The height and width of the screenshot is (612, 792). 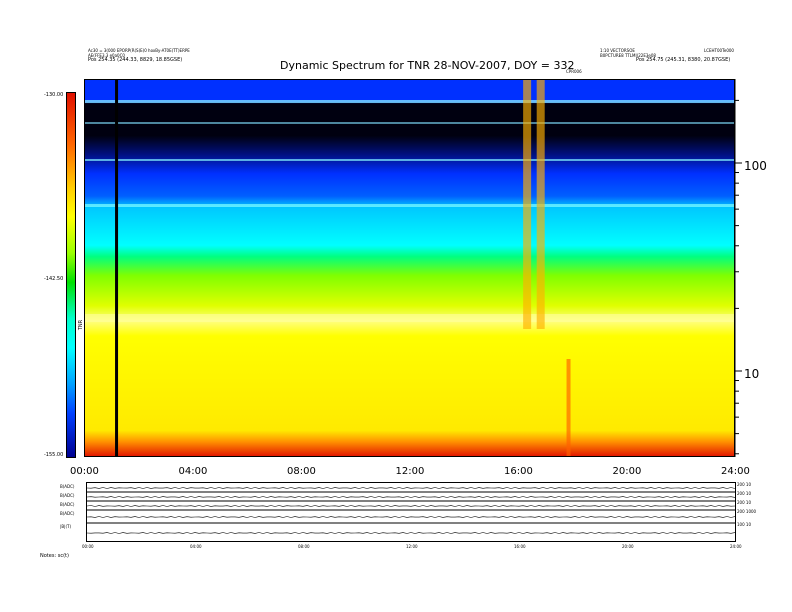 I want to click on panel-5-tick-a: 100, so click(x=741, y=524).